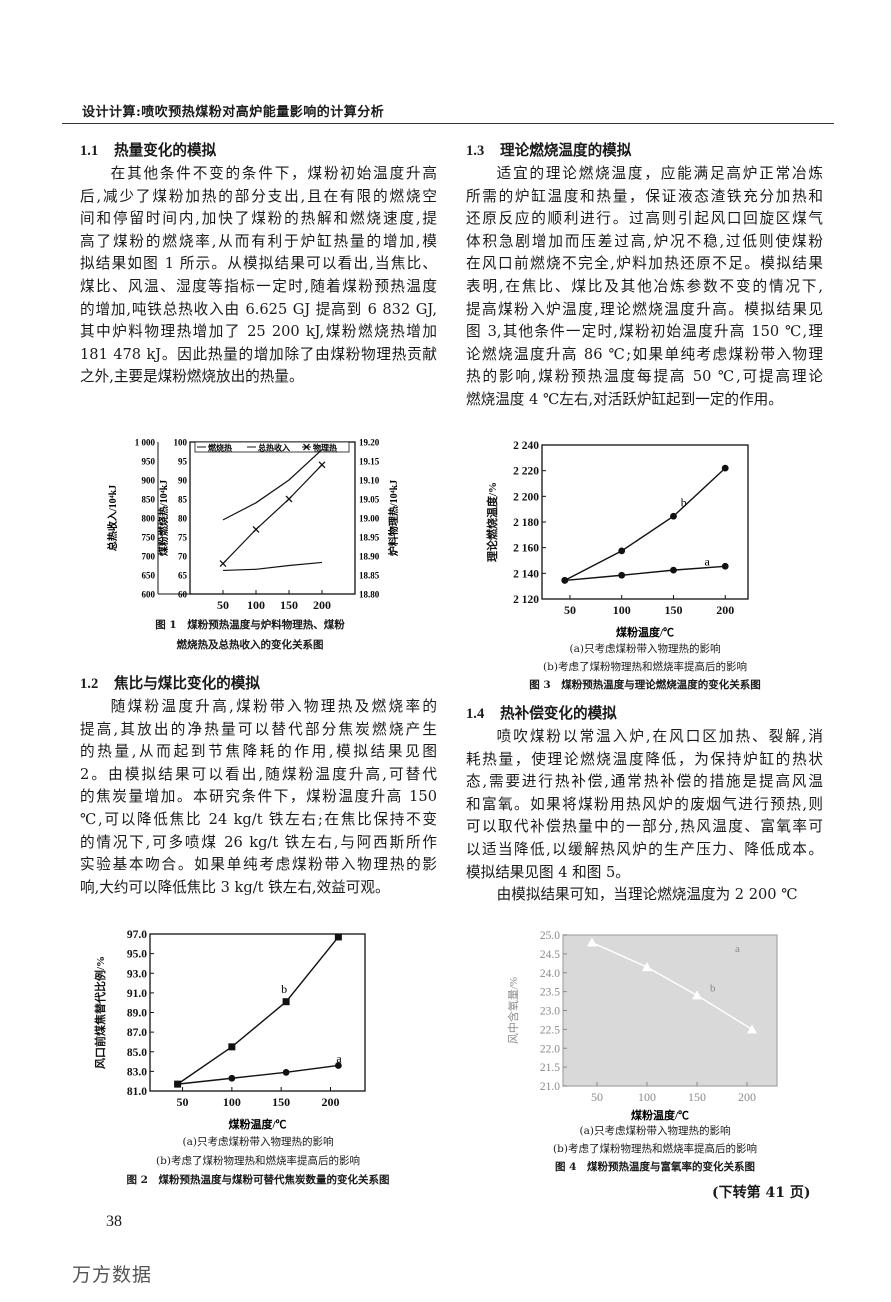 The height and width of the screenshot is (1302, 891). I want to click on section-number: 1.4, so click(475, 714).